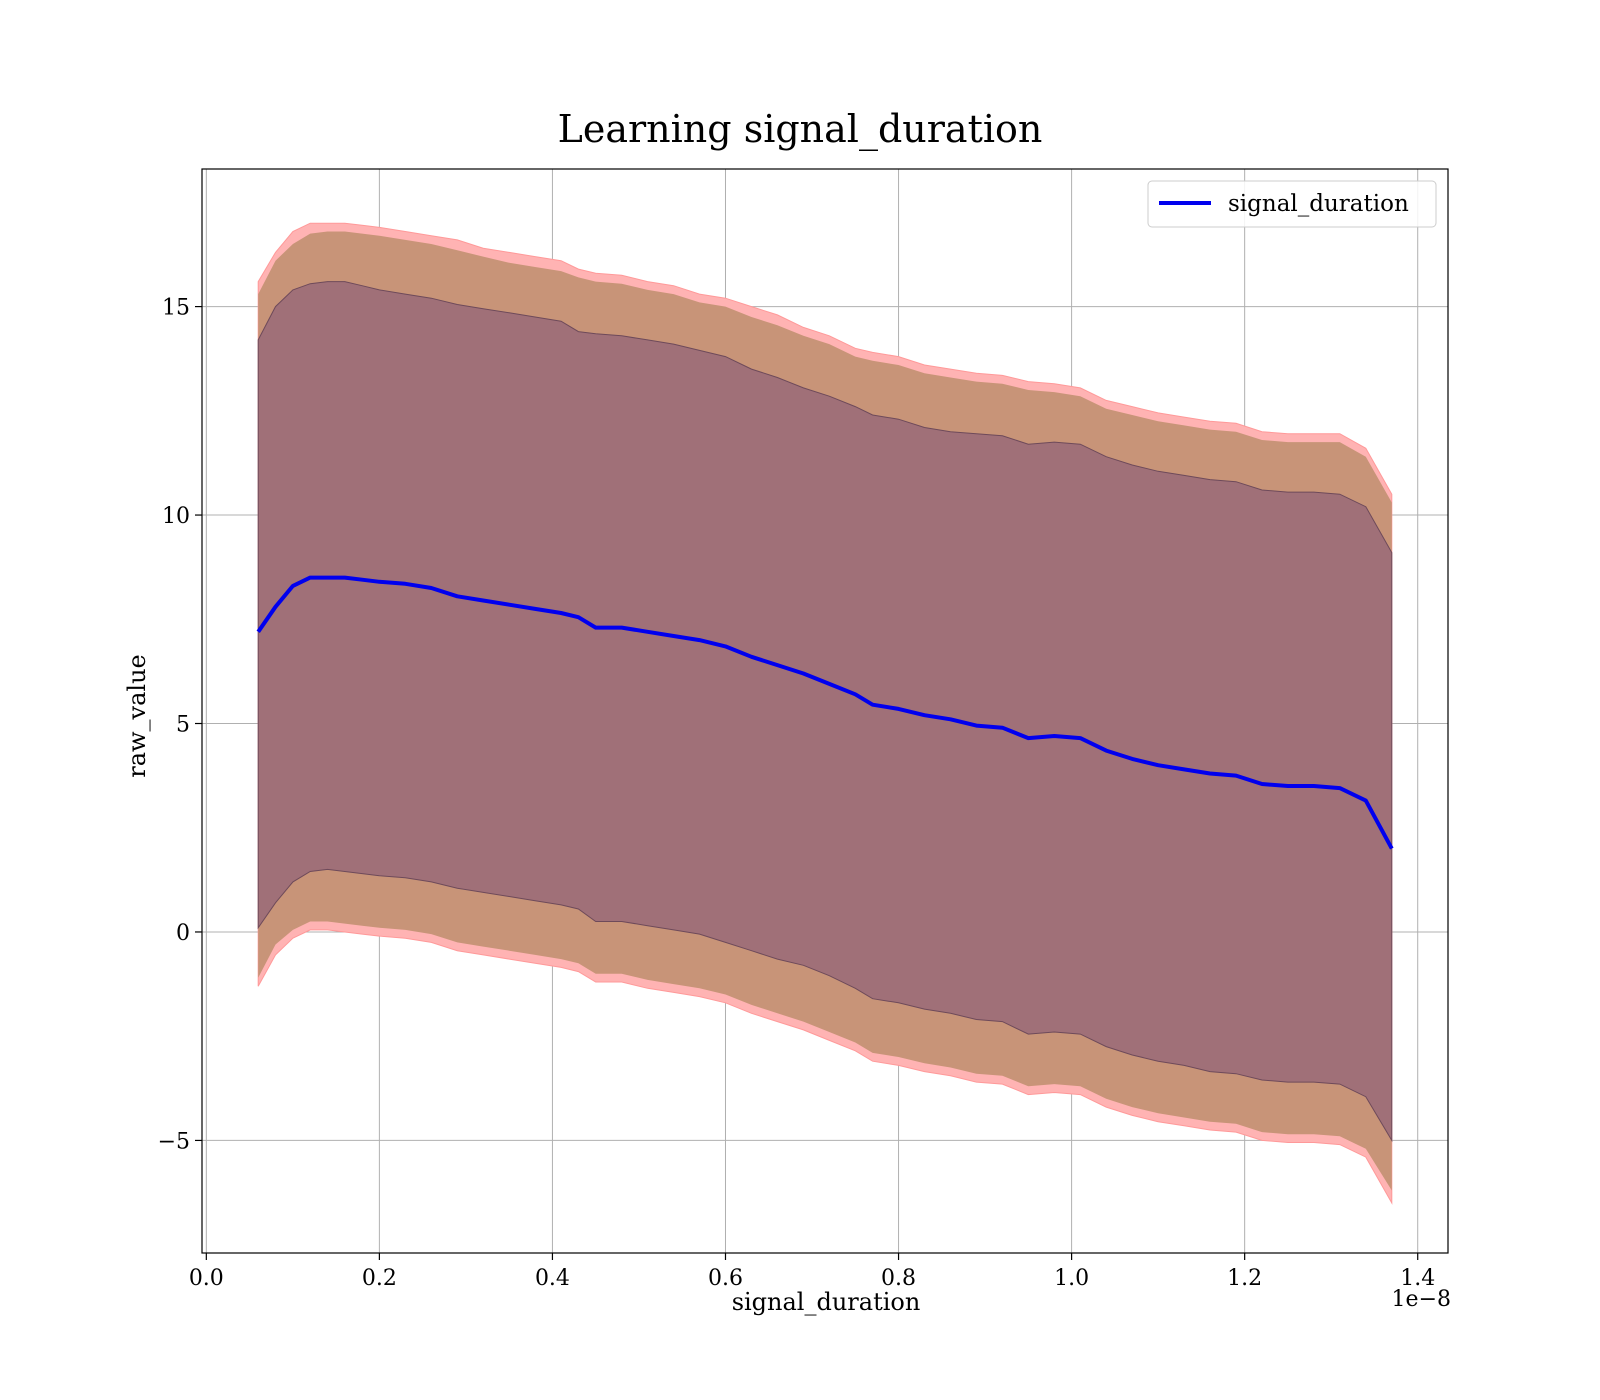  Describe the element at coordinates (725, 1278) in the screenshot. I see `x-tick-label: 0.6` at that location.